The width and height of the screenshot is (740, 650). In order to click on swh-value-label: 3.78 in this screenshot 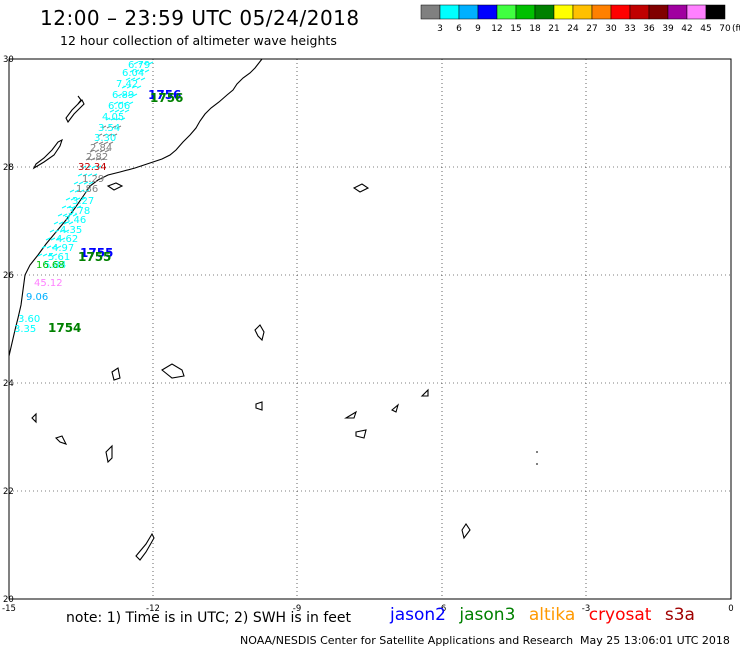, I will do `click(79, 211)`.